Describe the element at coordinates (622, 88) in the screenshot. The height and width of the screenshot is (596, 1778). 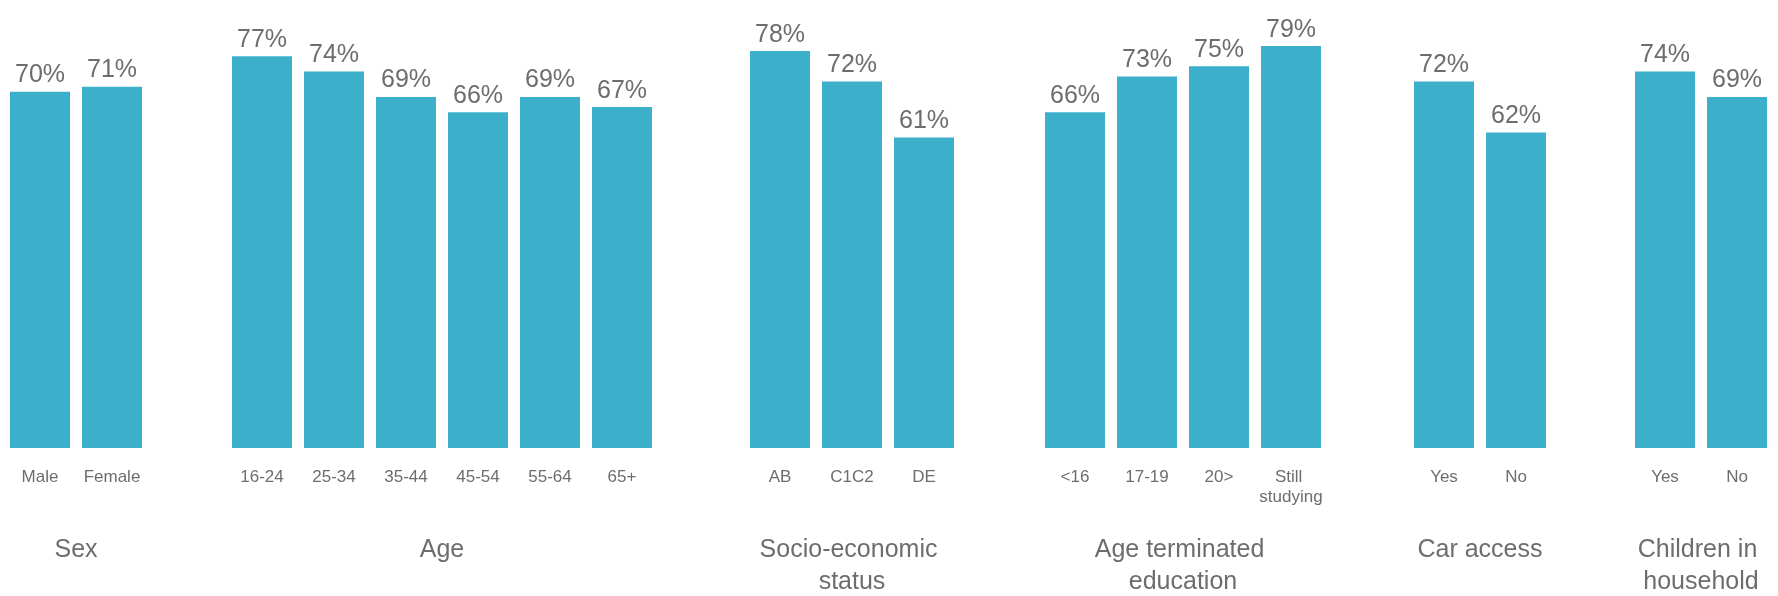
I see `data-label: 67%` at that location.